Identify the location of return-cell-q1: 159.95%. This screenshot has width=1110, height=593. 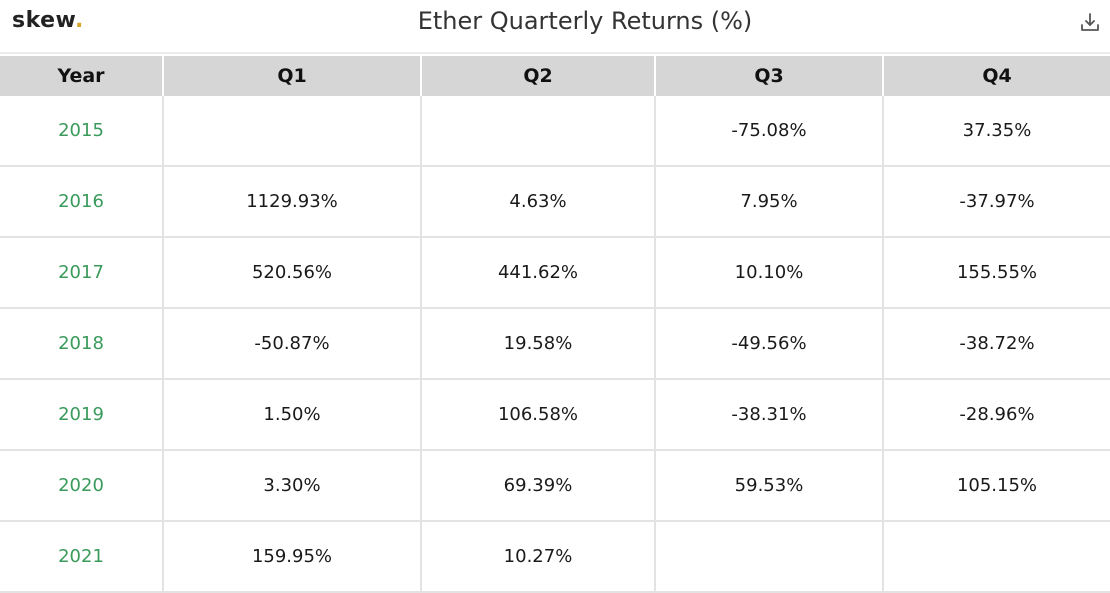
(291, 557).